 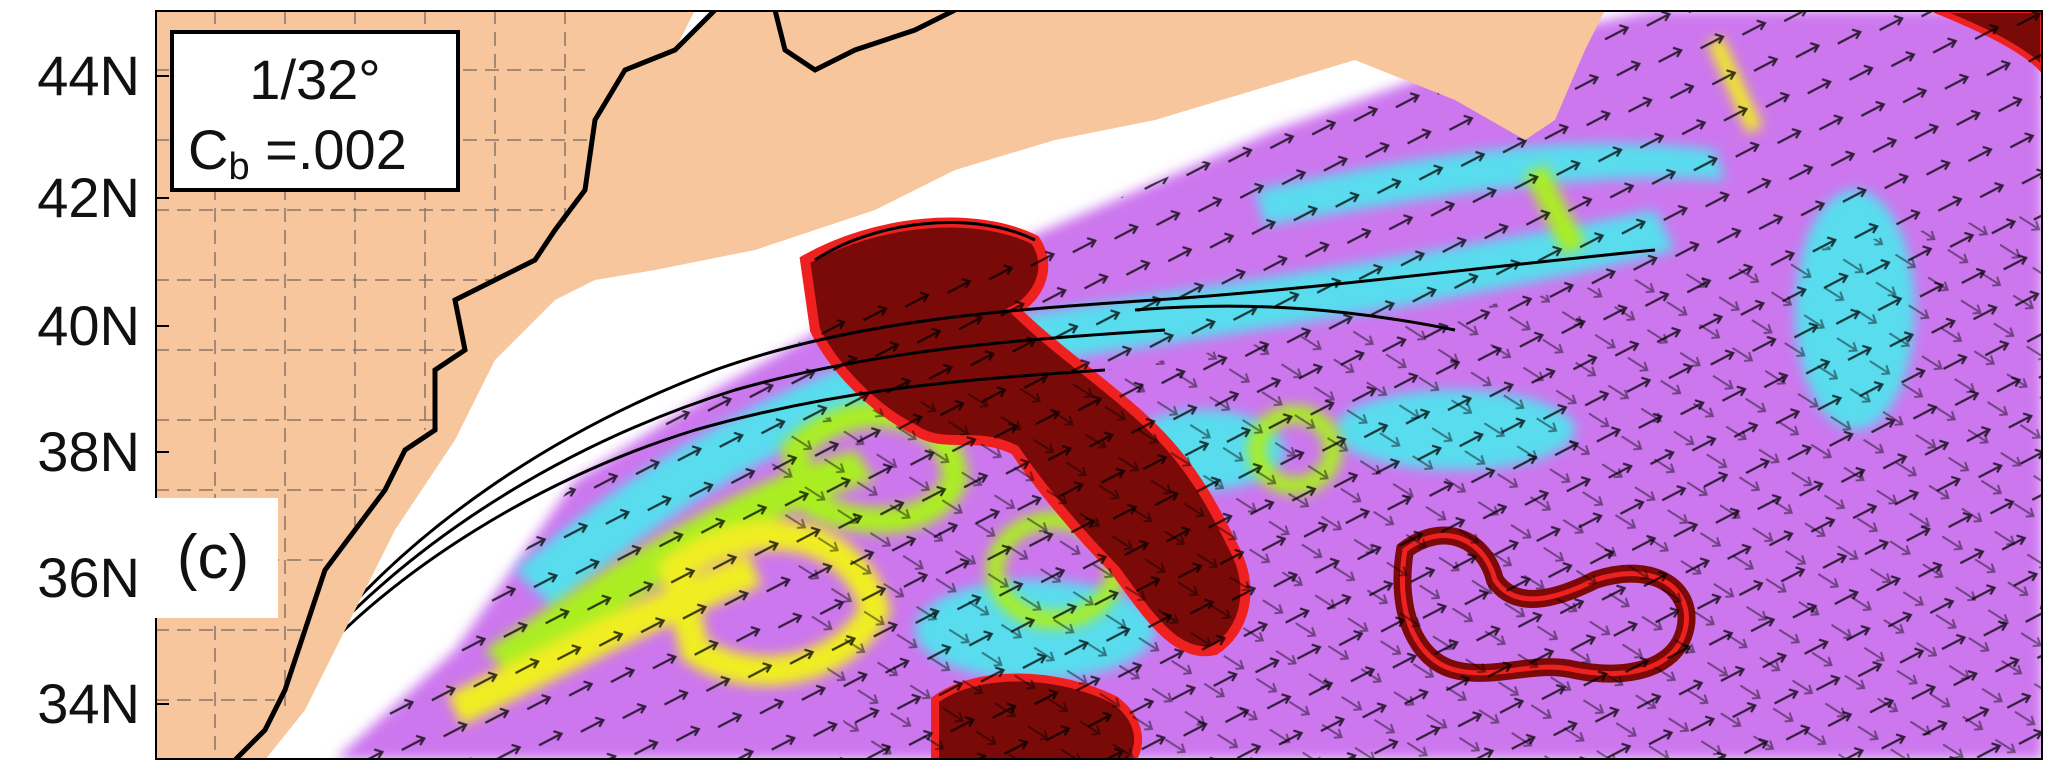 I want to click on lat-label-40n: 40N, so click(x=88, y=325).